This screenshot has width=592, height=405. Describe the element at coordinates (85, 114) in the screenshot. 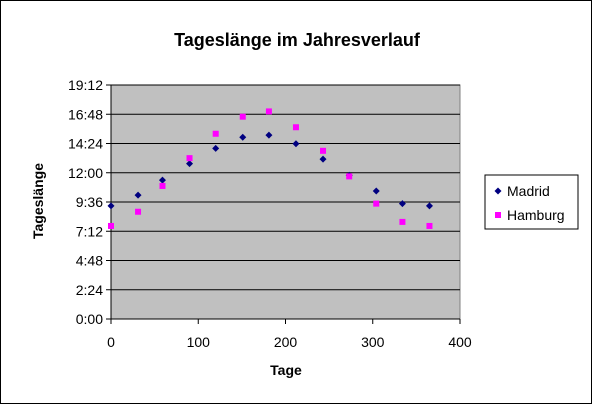

I see `y-tick-label: 16:48` at that location.